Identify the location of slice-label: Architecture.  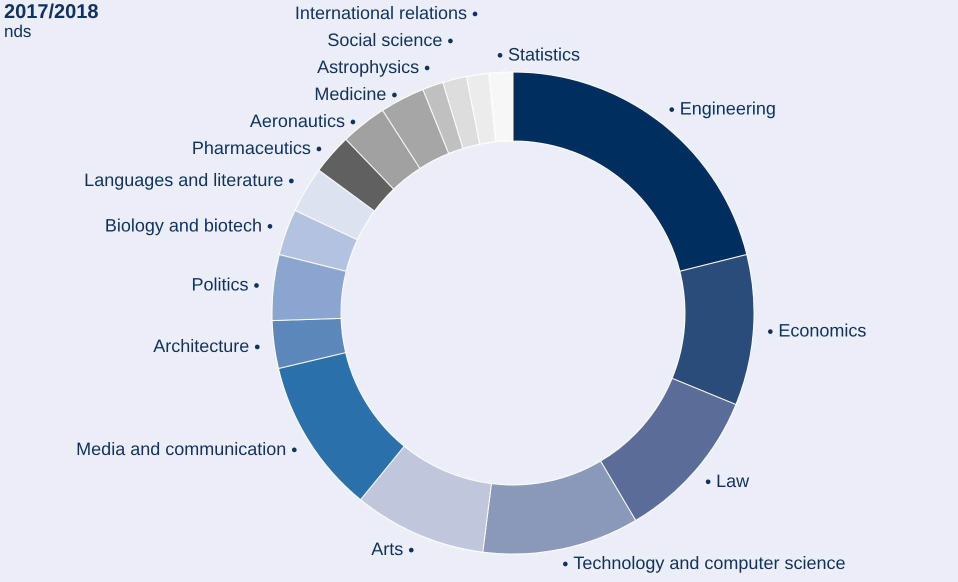
(201, 346).